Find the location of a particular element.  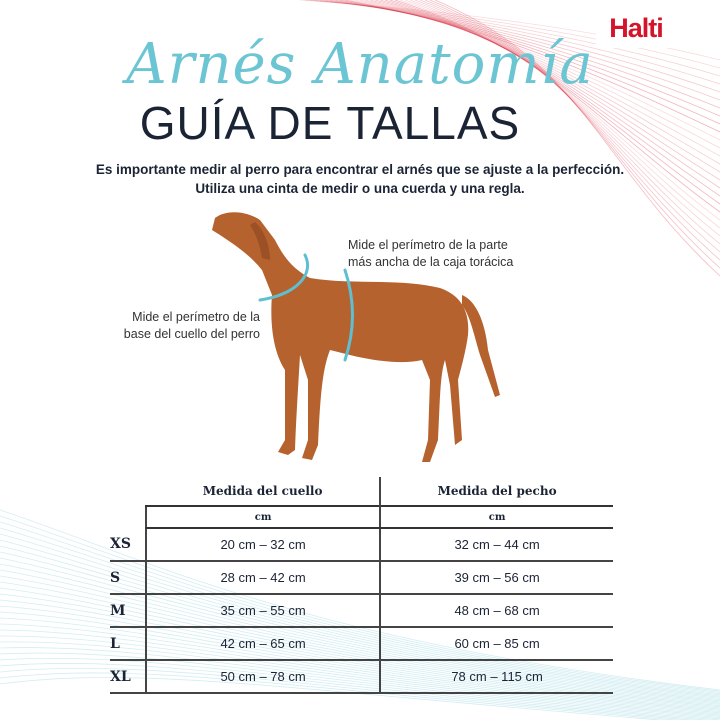

units-row: cm cm is located at coordinates (361, 517).